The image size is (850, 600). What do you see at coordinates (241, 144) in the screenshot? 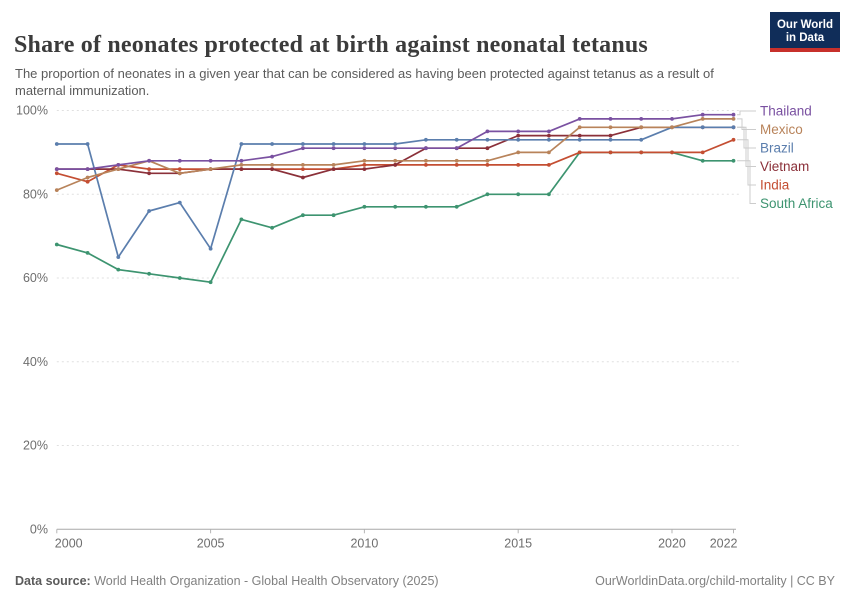
I see `data-point-brazil-2006` at bounding box center [241, 144].